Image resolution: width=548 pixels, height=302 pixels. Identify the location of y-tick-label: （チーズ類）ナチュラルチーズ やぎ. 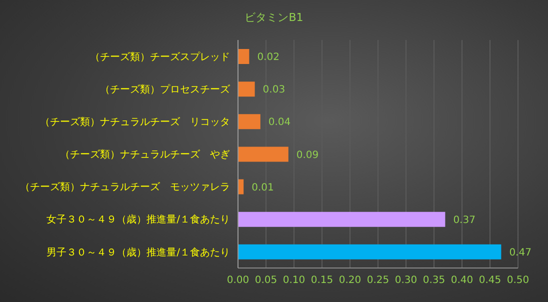
(145, 154).